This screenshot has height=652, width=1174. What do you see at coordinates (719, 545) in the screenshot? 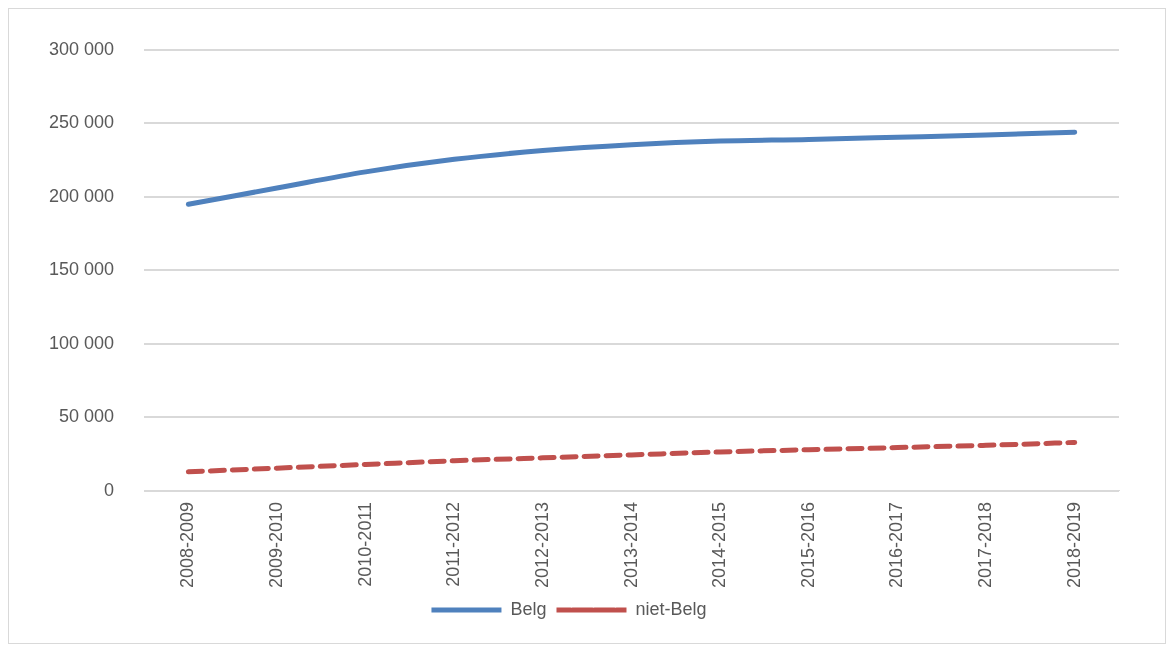
I see `x-tick-label: 2014-2015` at bounding box center [719, 545].